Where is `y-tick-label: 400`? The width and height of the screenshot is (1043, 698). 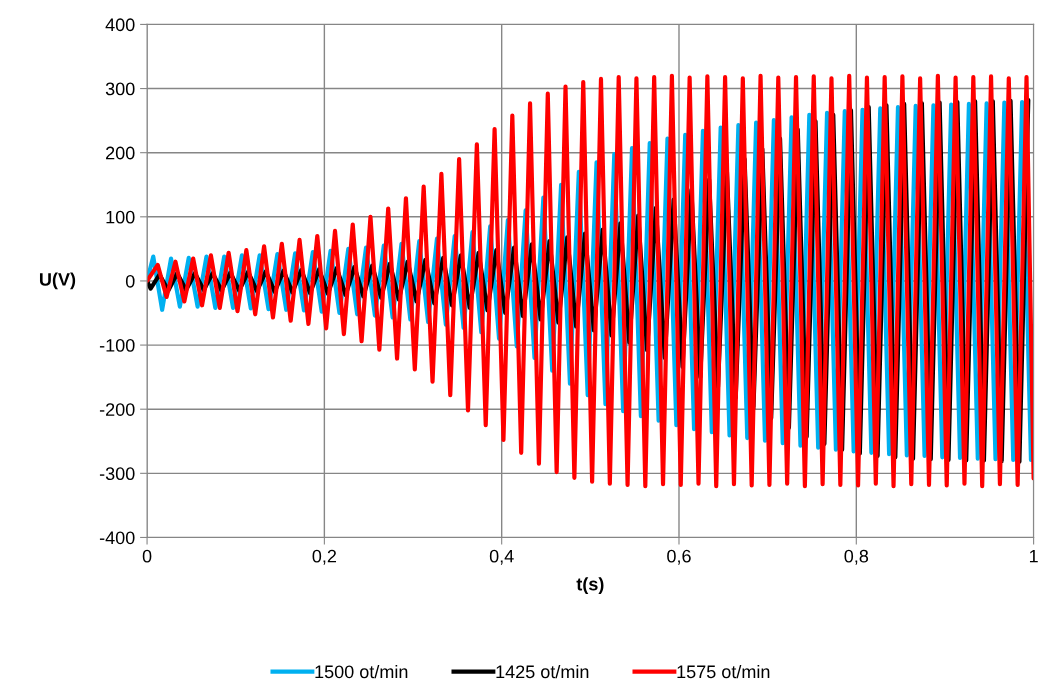 y-tick-label: 400 is located at coordinates (120, 25).